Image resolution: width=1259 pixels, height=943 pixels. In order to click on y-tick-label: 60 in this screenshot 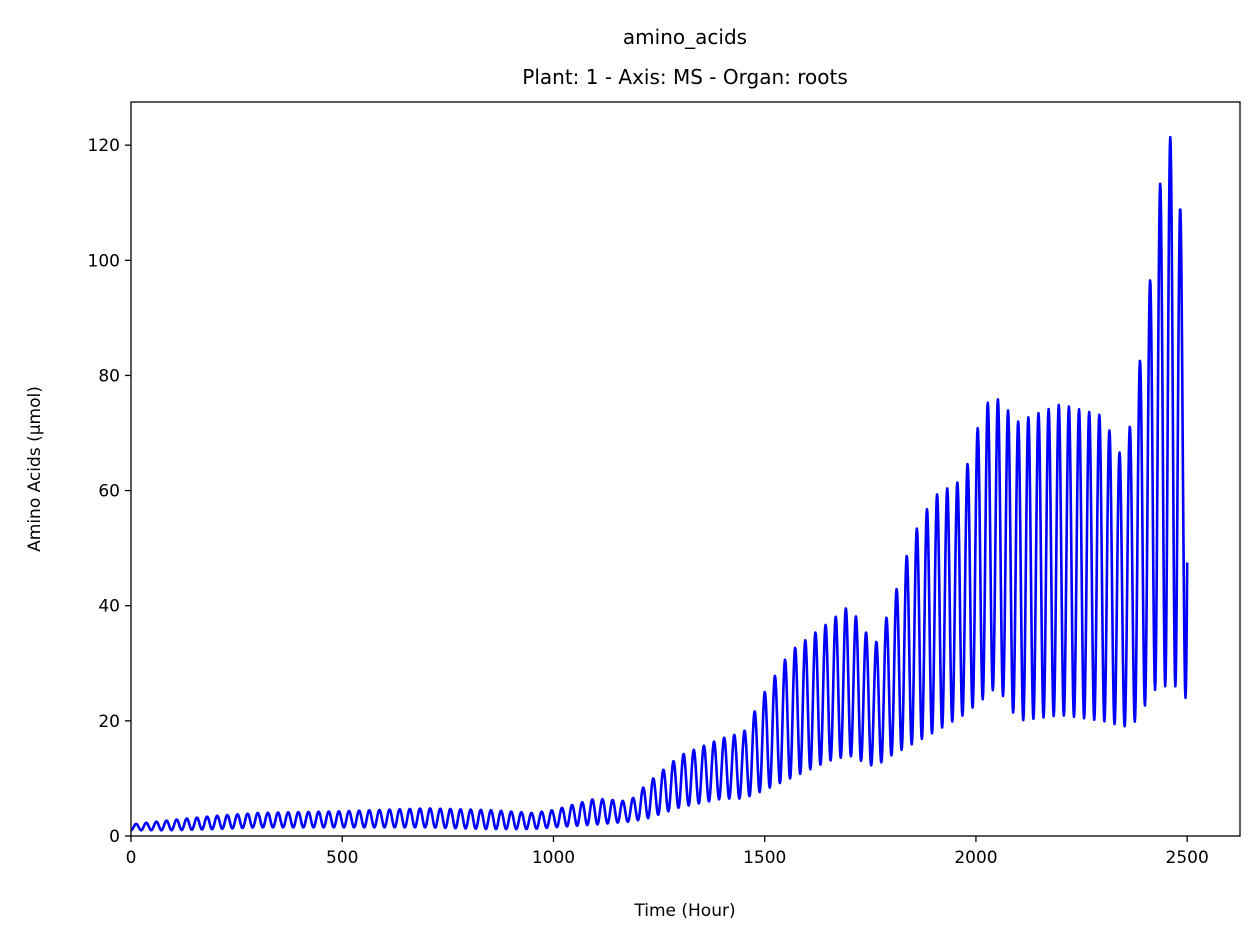, I will do `click(109, 492)`.